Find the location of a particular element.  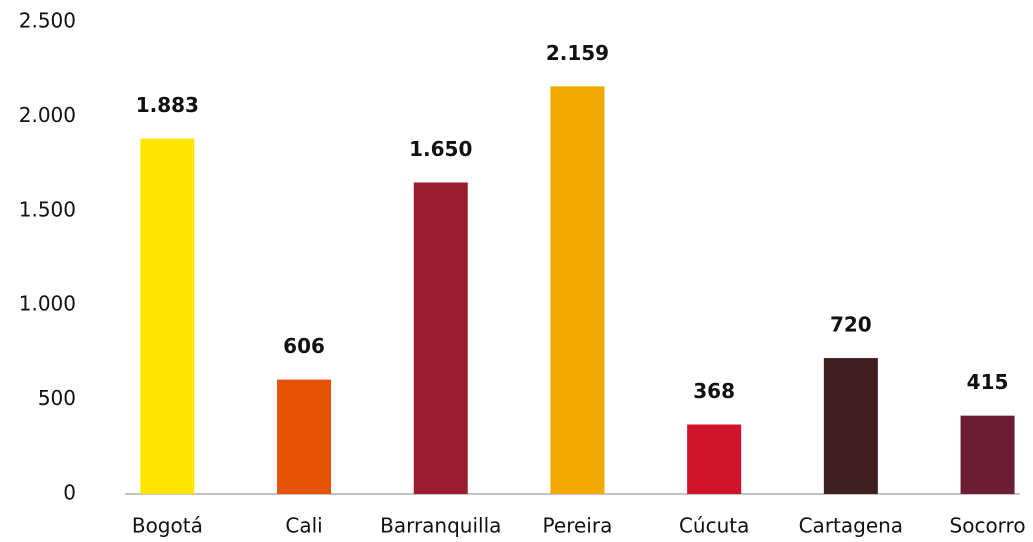

x-tick-label: Pereira is located at coordinates (578, 526).